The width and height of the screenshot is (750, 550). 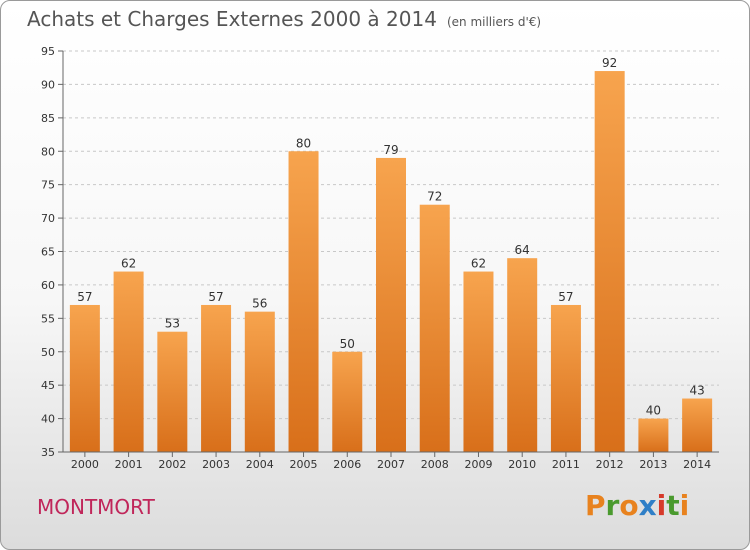 What do you see at coordinates (85, 464) in the screenshot?
I see `x-tick-label: 2000` at bounding box center [85, 464].